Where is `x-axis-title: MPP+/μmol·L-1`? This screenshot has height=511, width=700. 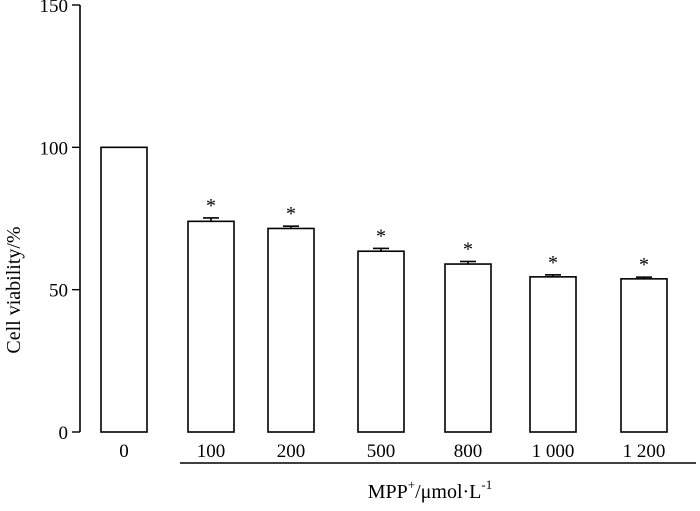 x-axis-title: MPP+/μmol·L-1 is located at coordinates (430, 490).